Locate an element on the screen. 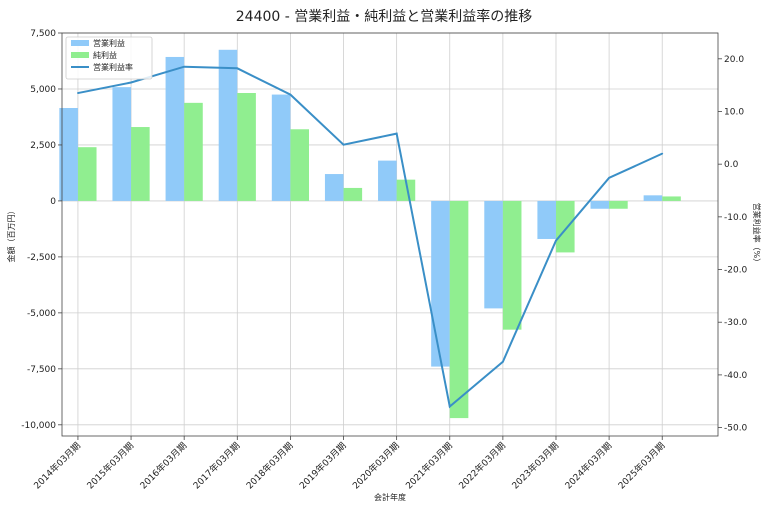 This screenshot has height=512, width=768. y2-tick-label-3: -10.0 is located at coordinates (736, 218).